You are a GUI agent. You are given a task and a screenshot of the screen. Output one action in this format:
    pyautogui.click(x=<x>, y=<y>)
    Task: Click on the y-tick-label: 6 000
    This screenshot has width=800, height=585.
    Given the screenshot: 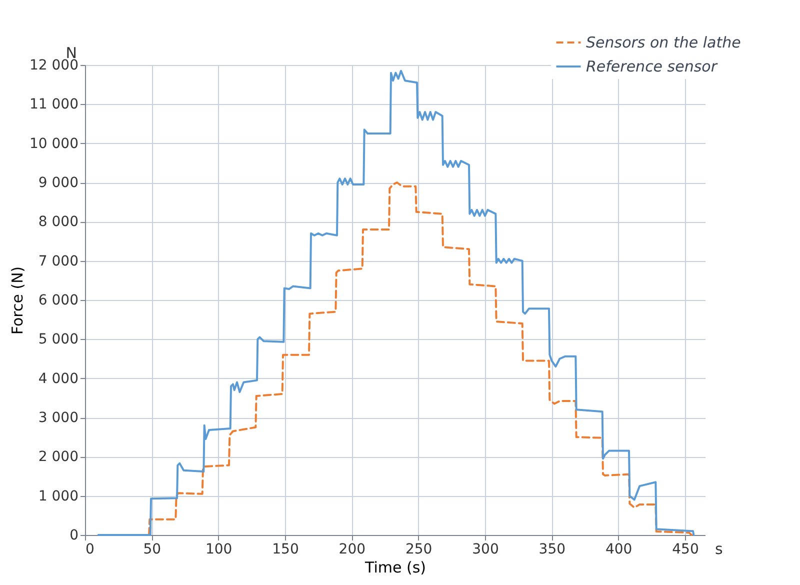 What is the action you would take?
    pyautogui.click(x=58, y=300)
    